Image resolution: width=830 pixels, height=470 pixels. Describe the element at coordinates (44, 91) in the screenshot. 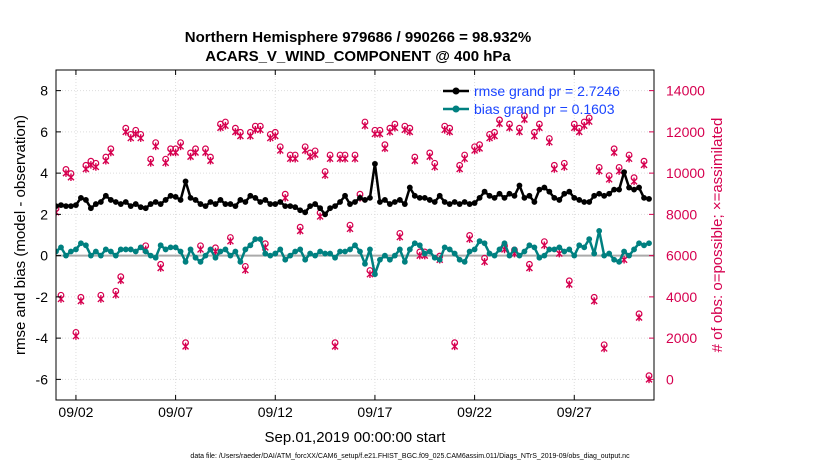

I see `y-left-tick-label: 8` at that location.